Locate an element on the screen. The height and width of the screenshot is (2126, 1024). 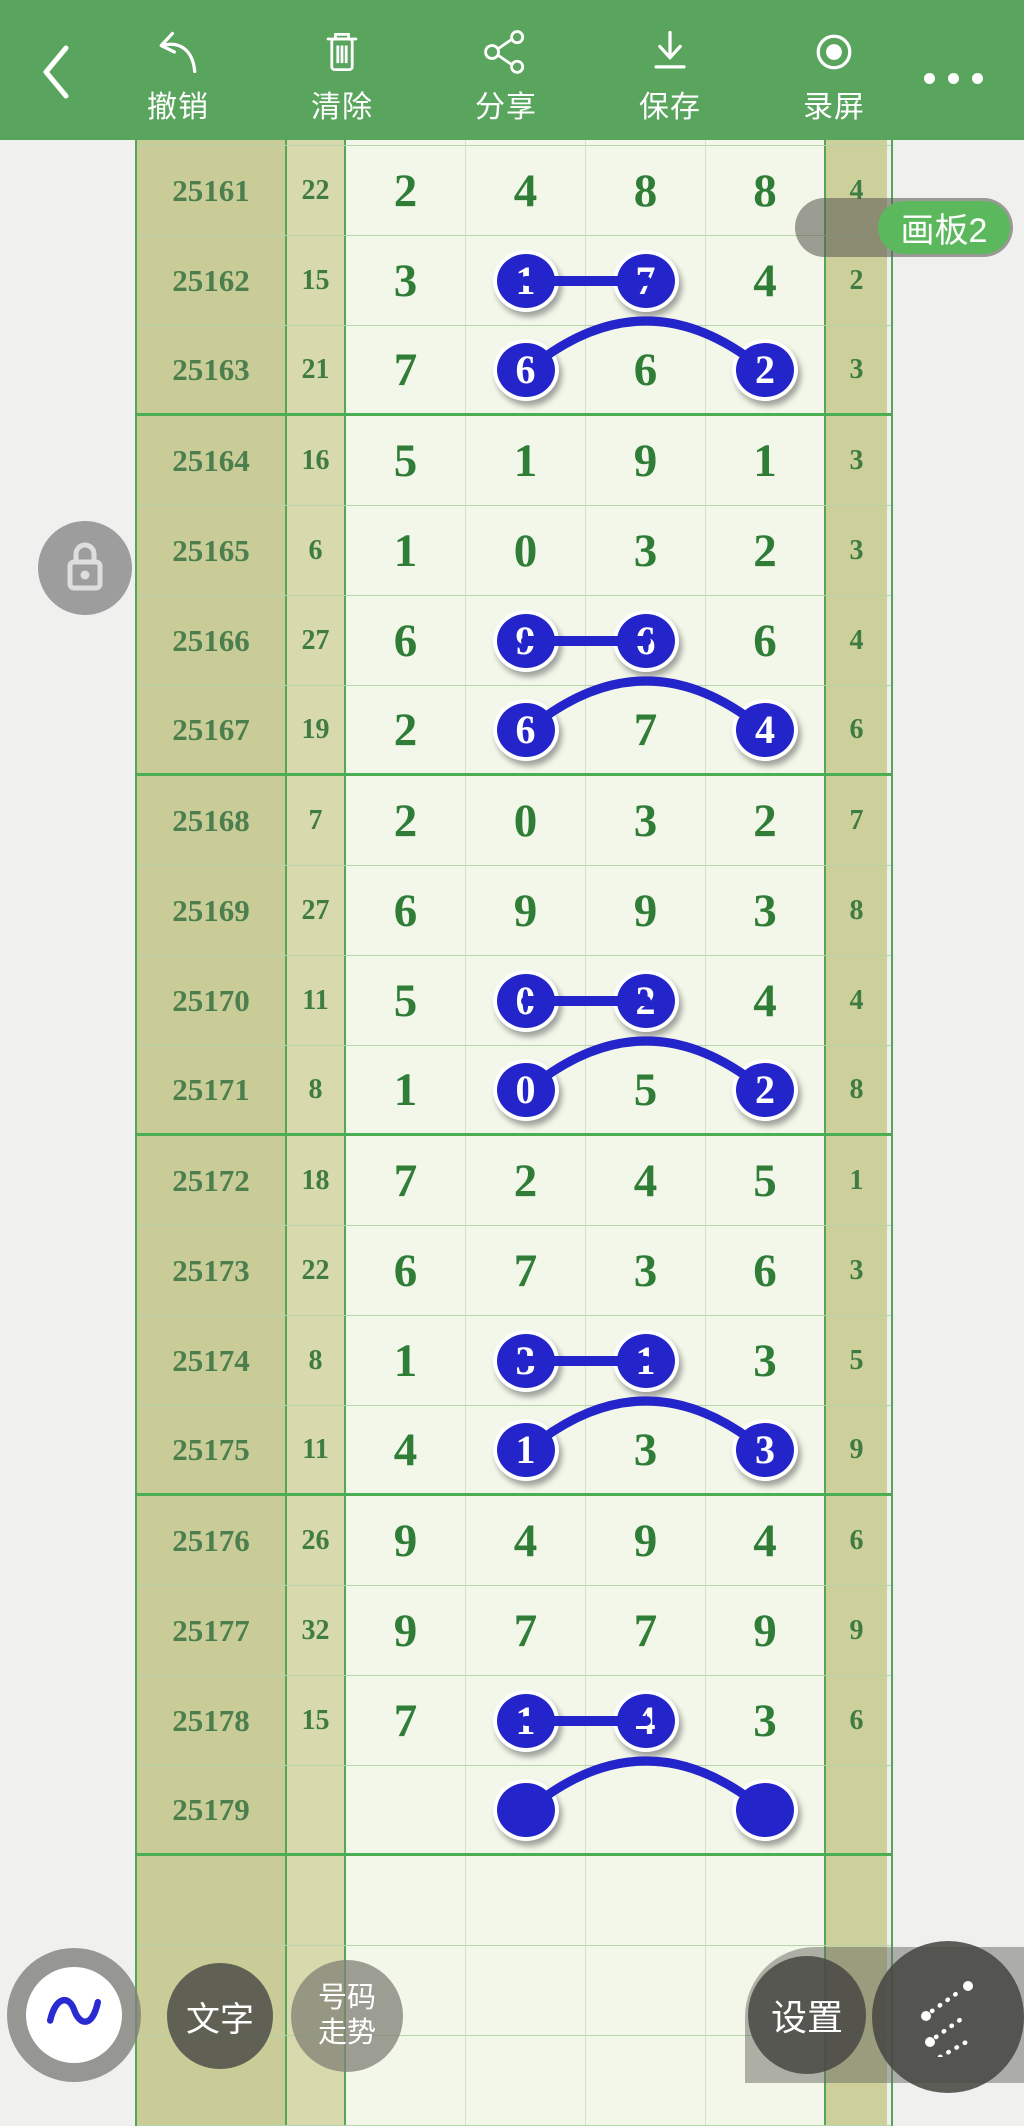
table-row: 25161 22 2 4 8 8 4 is located at coordinates (514, 191).